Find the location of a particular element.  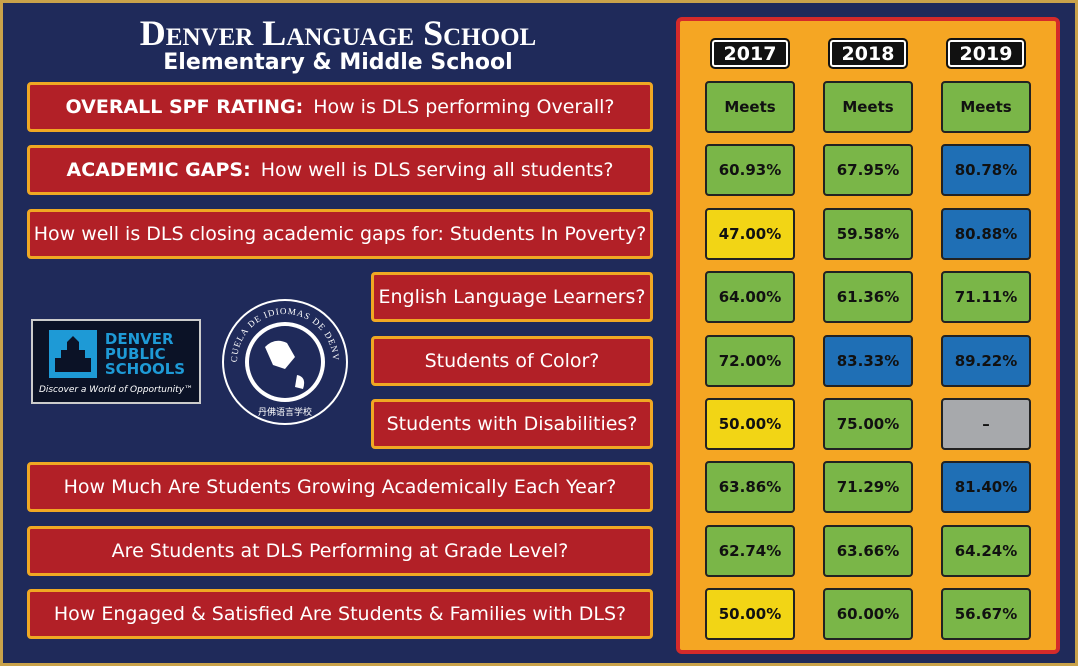

school-seal: ESCUELA DE IDIOMAS DE DENVER 丹佛语言学校 is located at coordinates (281, 361).